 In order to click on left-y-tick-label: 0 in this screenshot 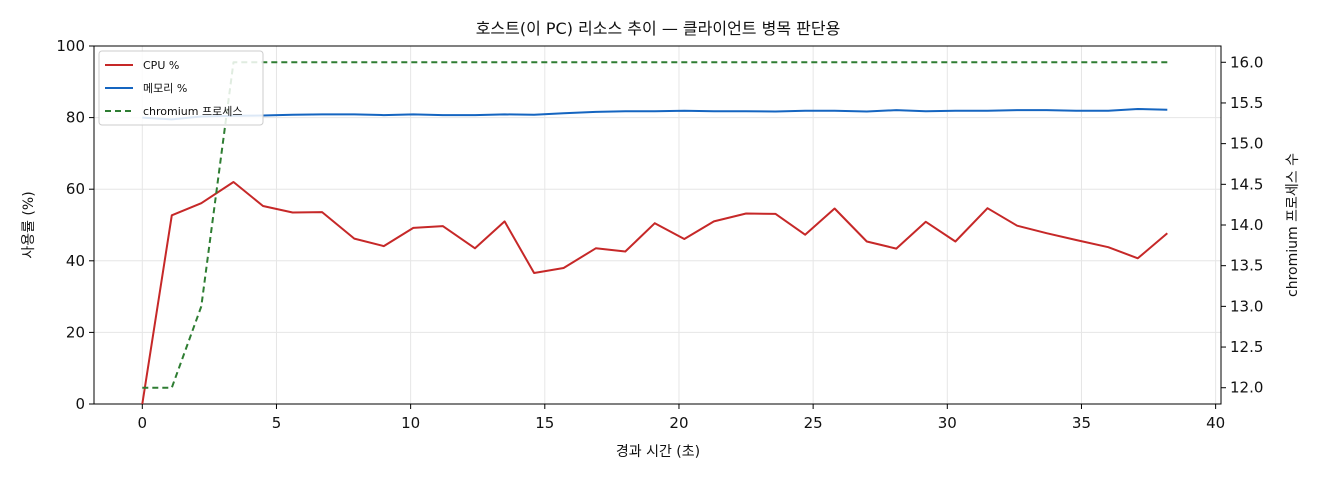, I will do `click(80, 404)`.